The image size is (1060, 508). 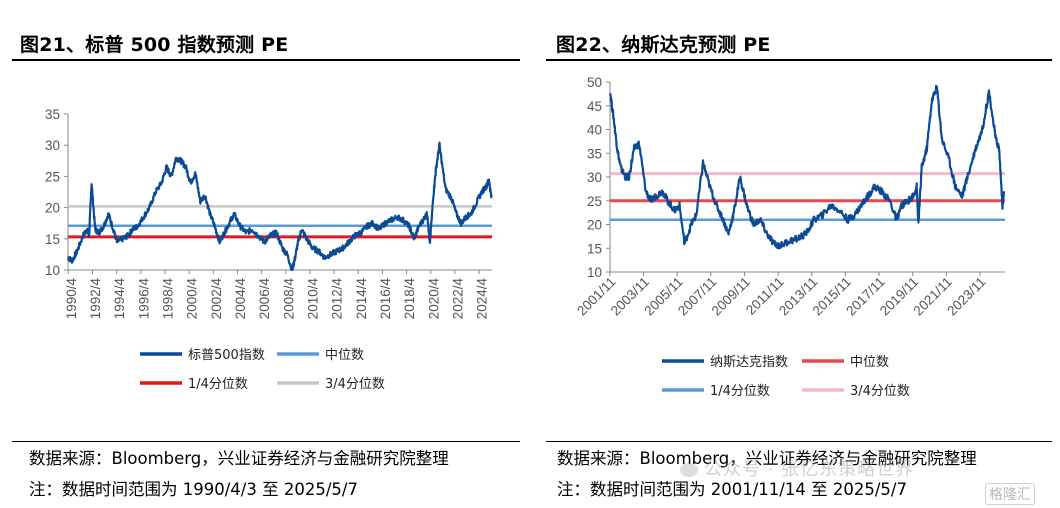 I want to click on sp500-y-tick-label: 35, so click(x=52, y=114).